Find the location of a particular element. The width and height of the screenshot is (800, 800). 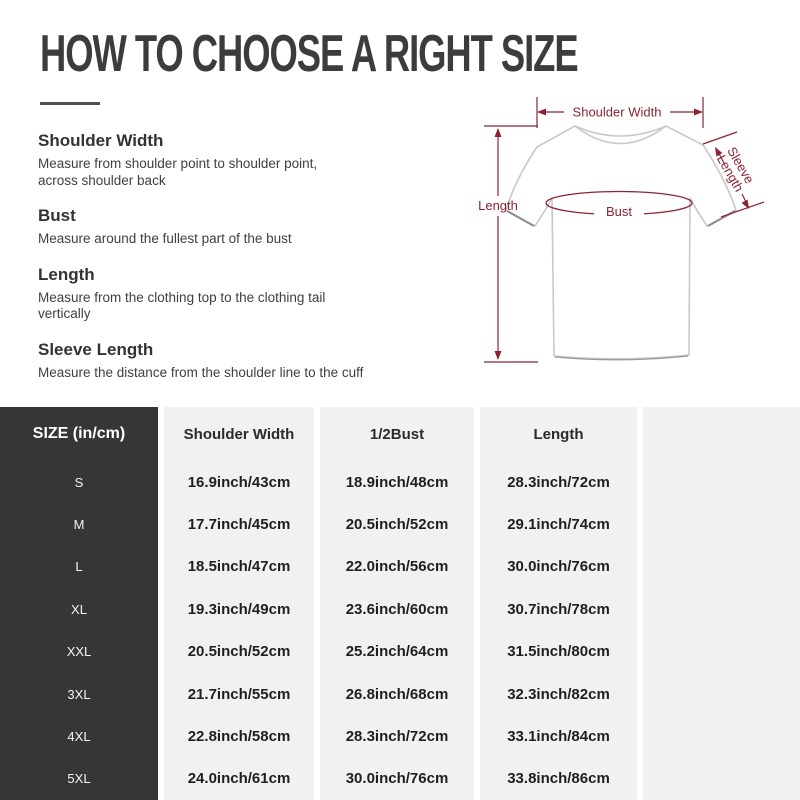

tshirt-outline is located at coordinates (621, 242).